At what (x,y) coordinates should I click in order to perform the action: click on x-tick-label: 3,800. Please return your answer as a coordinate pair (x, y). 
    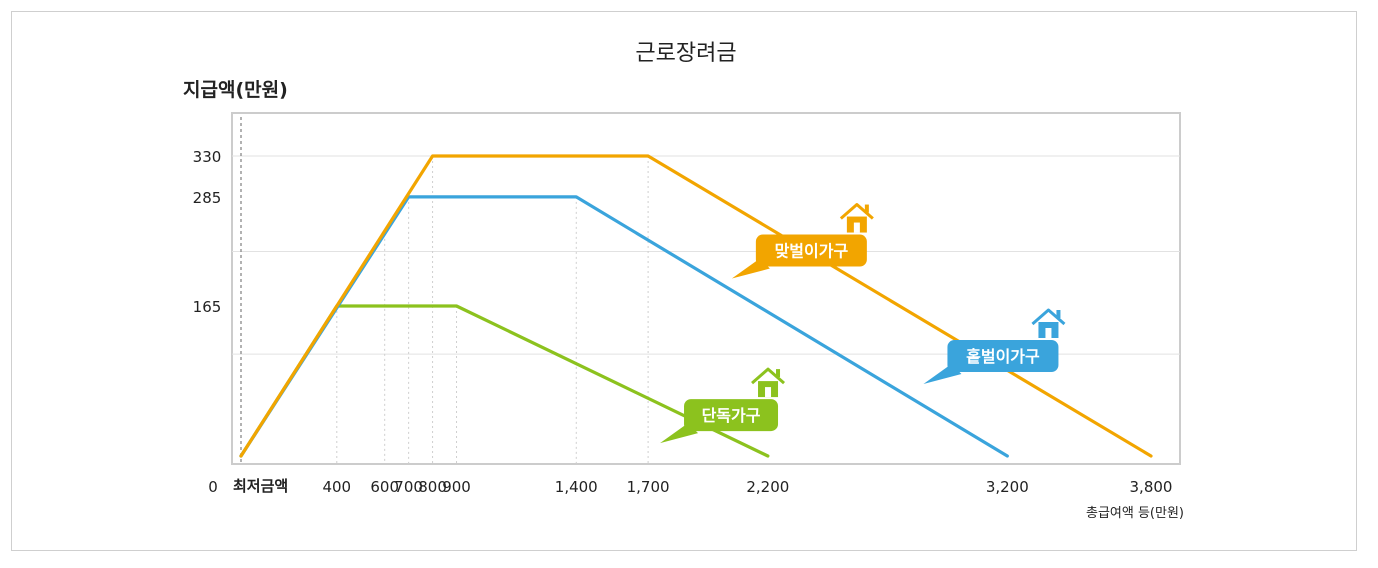
    Looking at the image, I should click on (1151, 487).